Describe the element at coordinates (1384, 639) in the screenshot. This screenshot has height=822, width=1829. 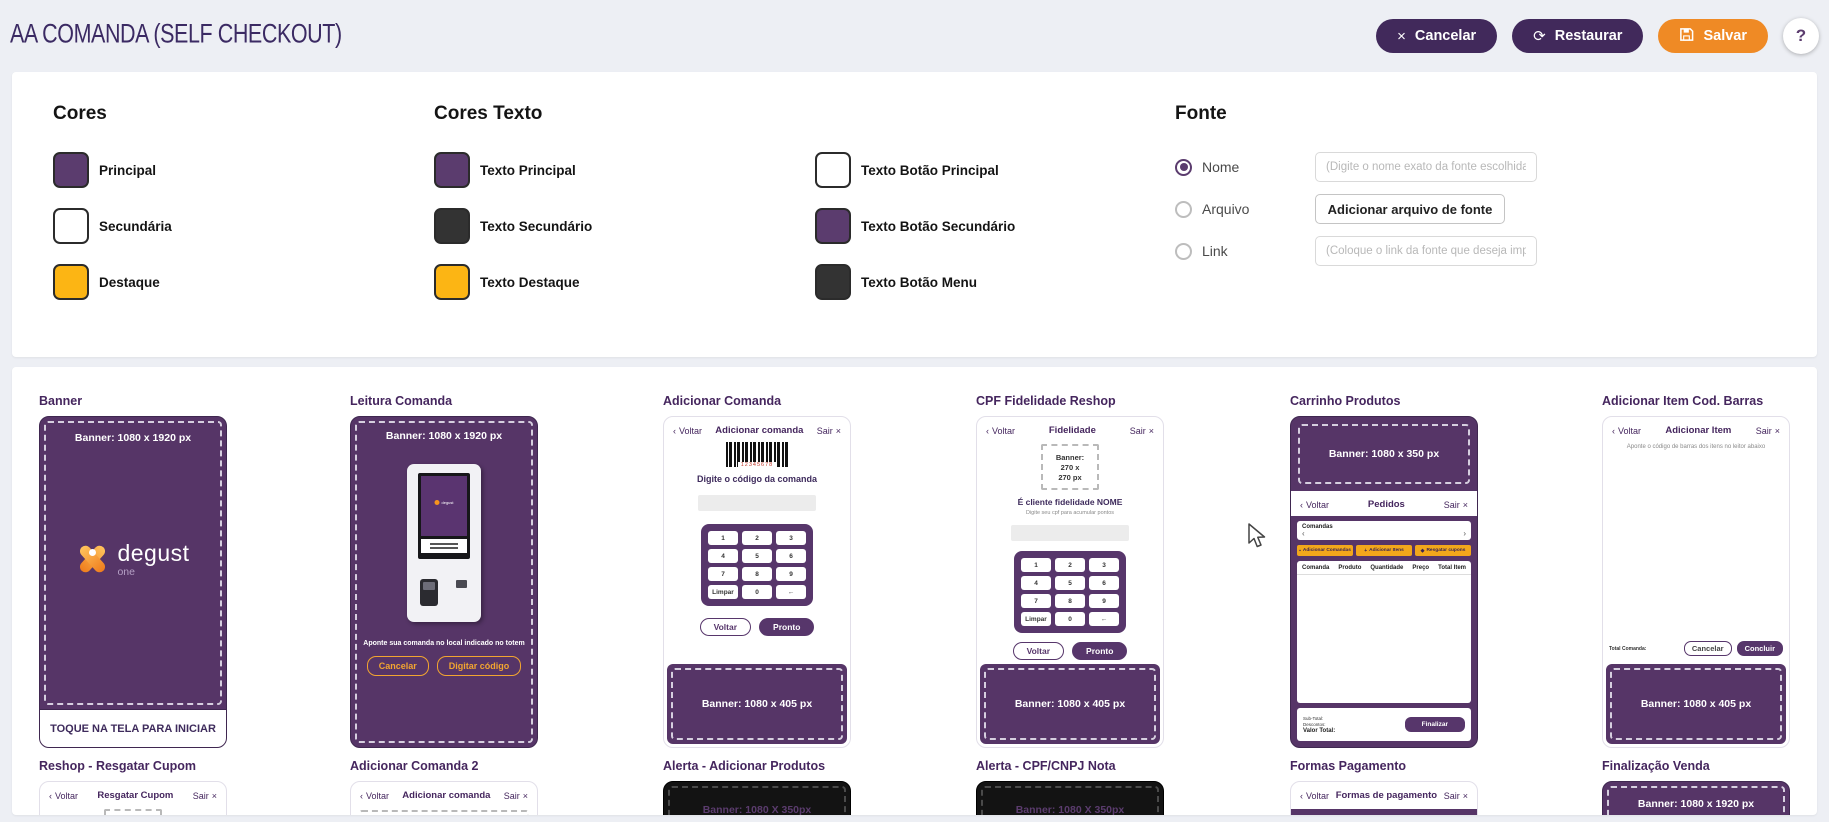
I see `cart-table-body` at that location.